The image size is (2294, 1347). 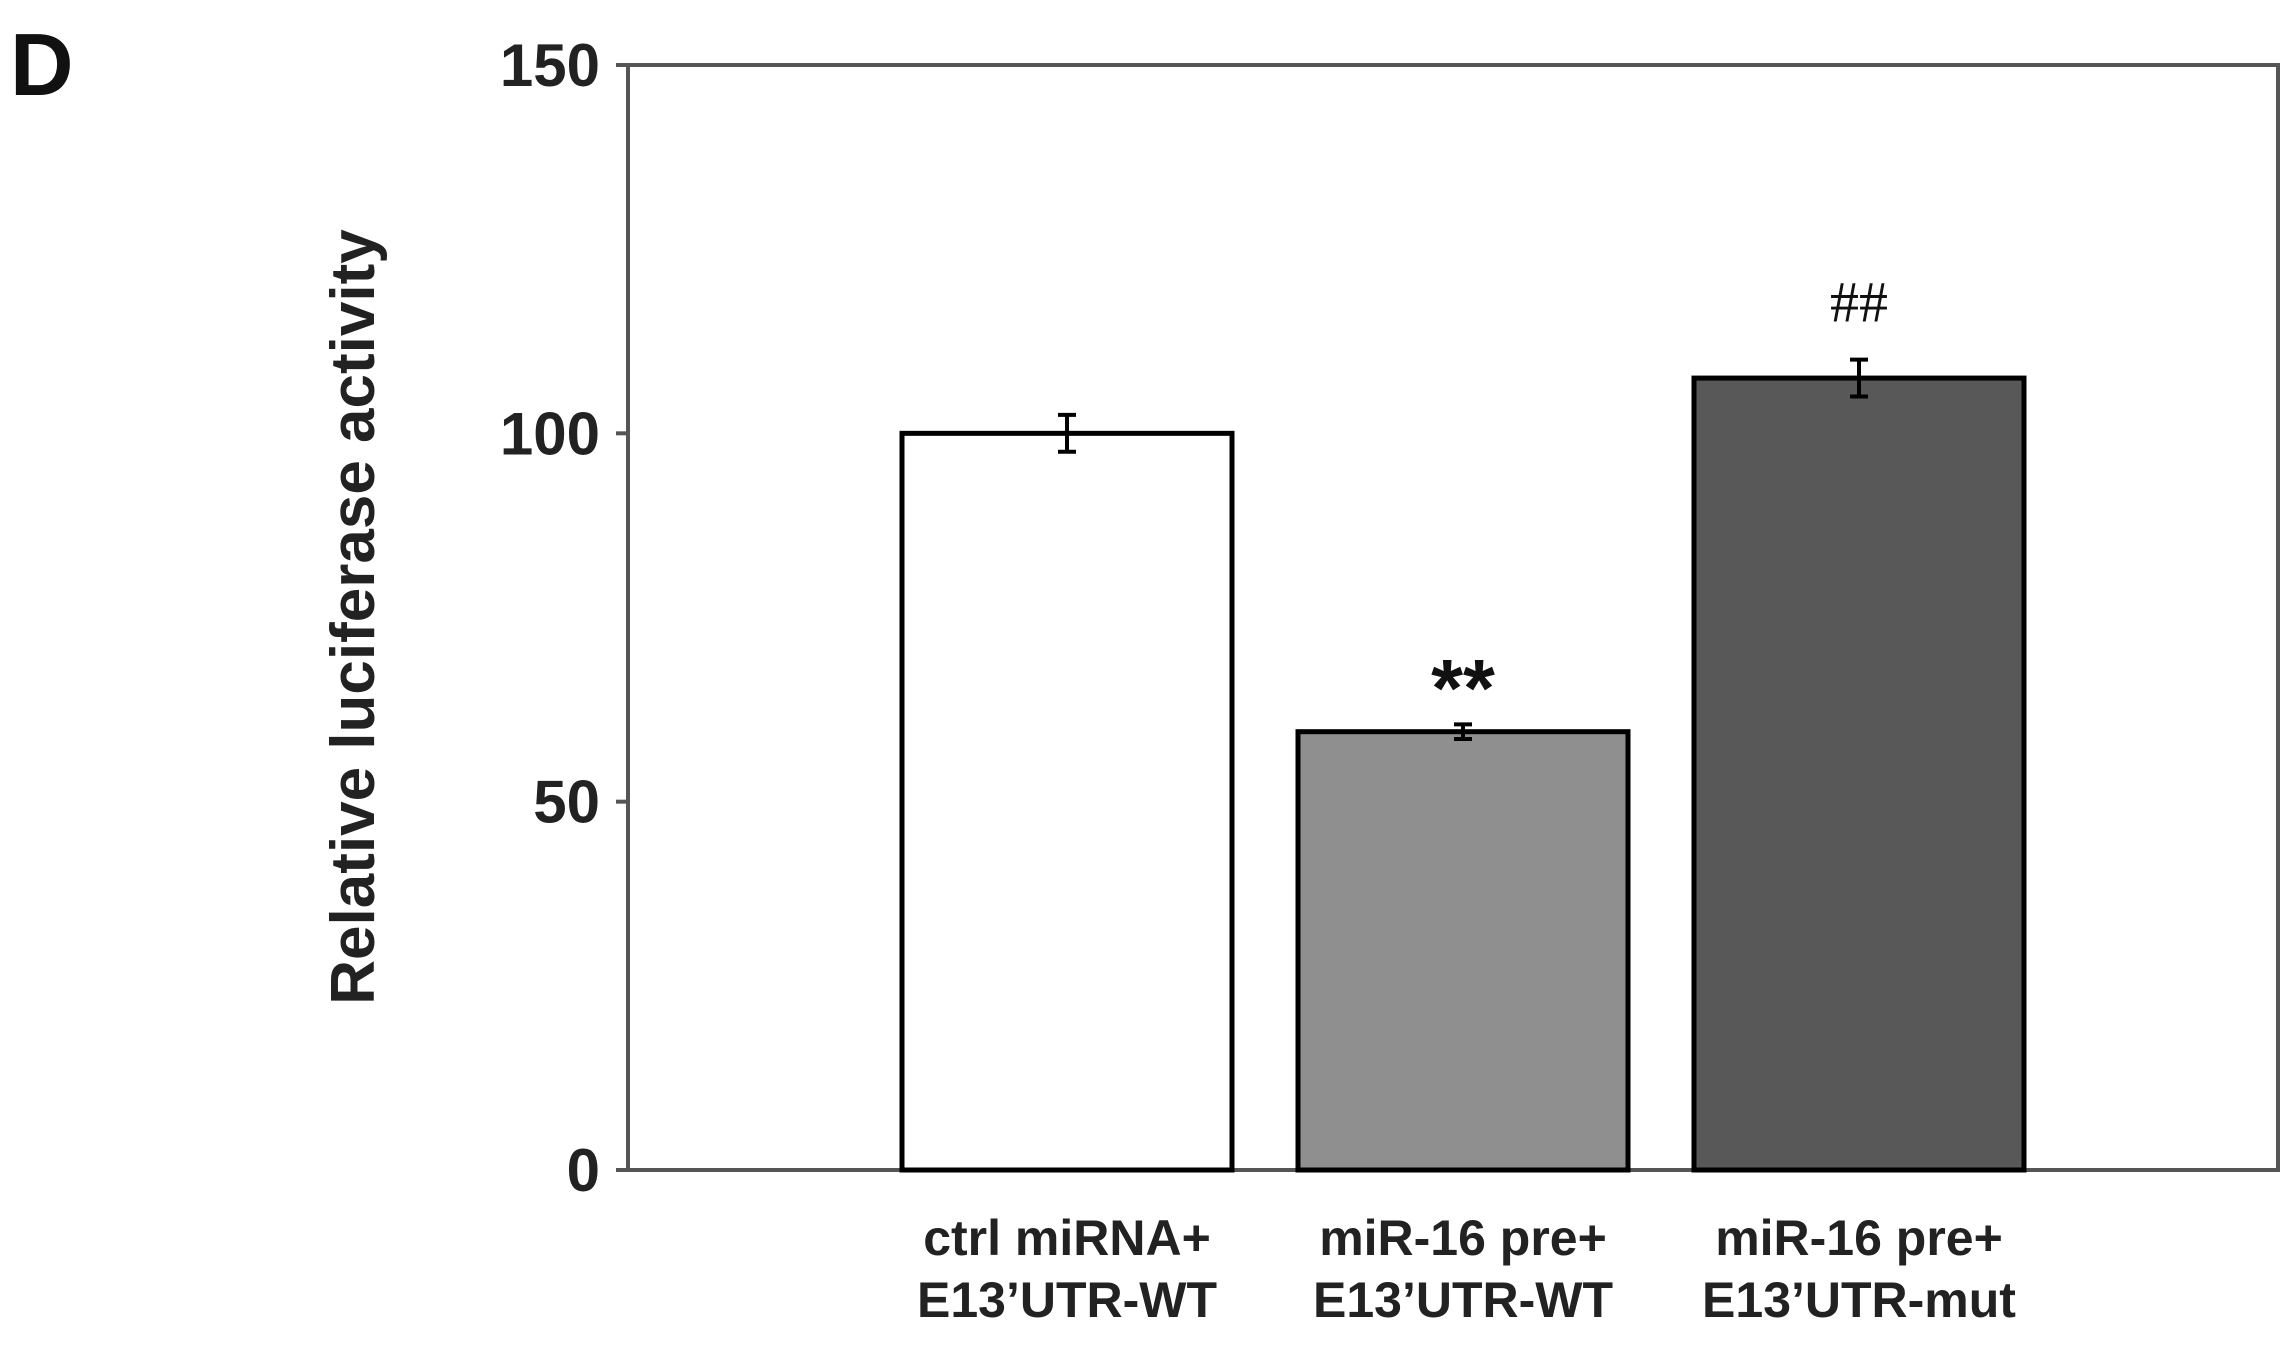 What do you see at coordinates (566, 802) in the screenshot?
I see `y-tick-label-1: 50` at bounding box center [566, 802].